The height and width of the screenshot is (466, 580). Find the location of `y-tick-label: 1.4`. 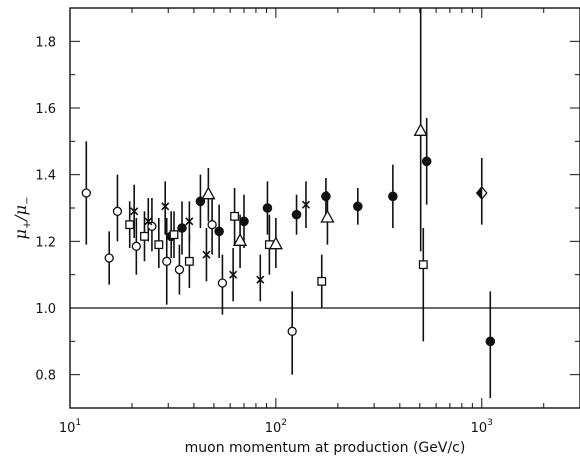

y-tick-label: 1.4 is located at coordinates (45, 176).